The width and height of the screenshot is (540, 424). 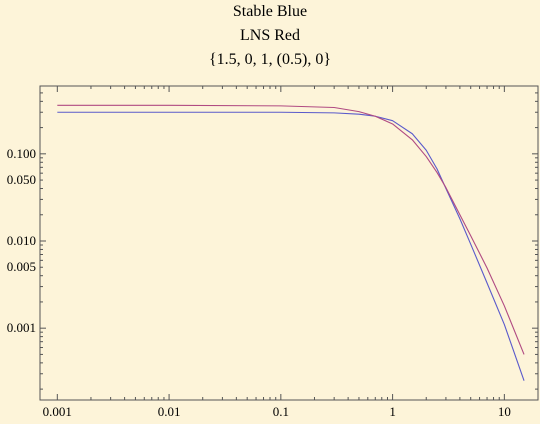 I want to click on y-tick-label: 0.010, so click(x=21, y=240).